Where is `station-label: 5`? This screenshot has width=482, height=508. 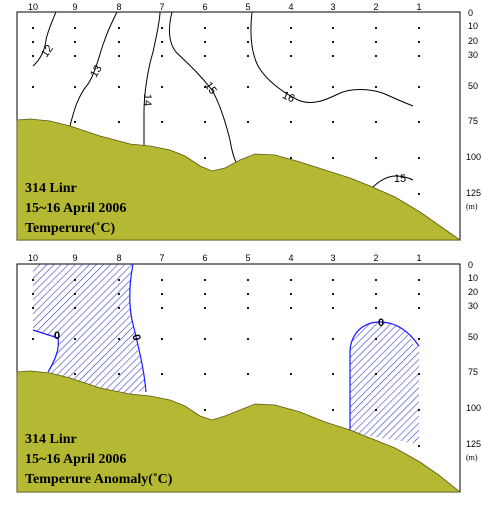 station-label: 5 is located at coordinates (247, 7).